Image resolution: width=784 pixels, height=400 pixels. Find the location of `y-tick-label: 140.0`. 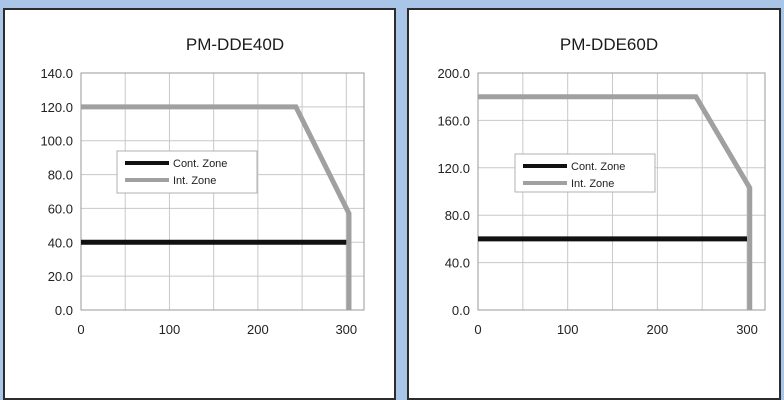

y-tick-label: 140.0 is located at coordinates (56, 73).